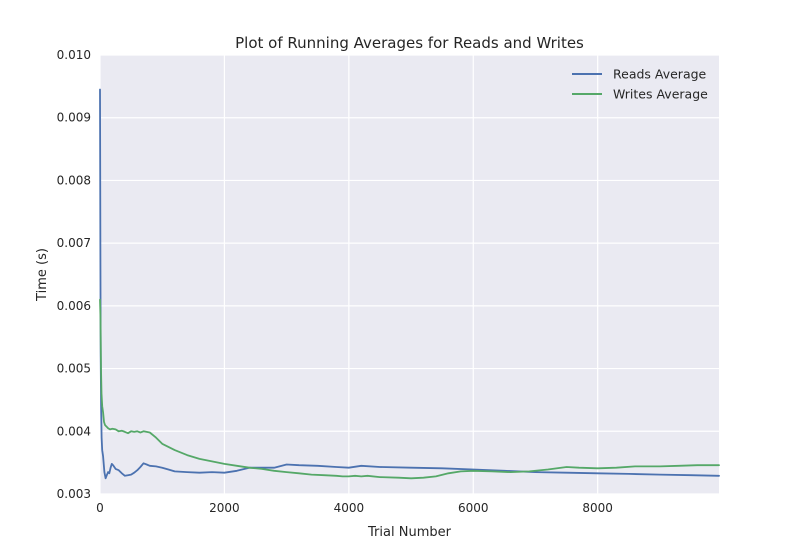  Describe the element at coordinates (100, 508) in the screenshot. I see `x-tick-label: 0` at that location.